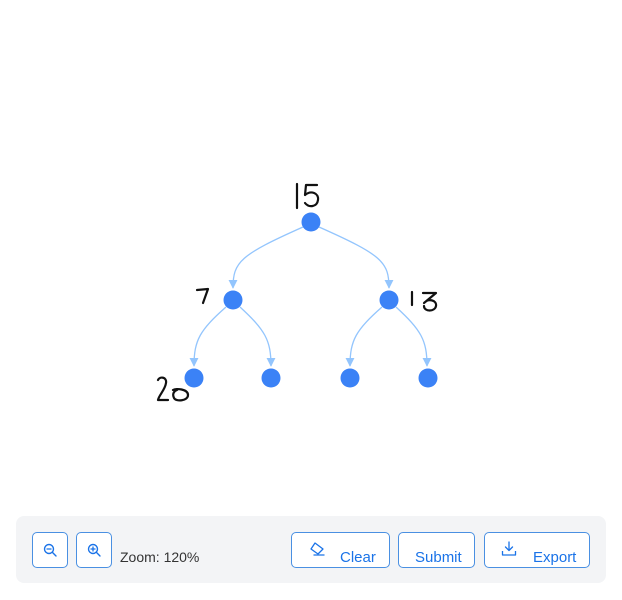 This screenshot has width=622, height=600. What do you see at coordinates (257, 336) in the screenshot?
I see `edge-left-leftright` at bounding box center [257, 336].